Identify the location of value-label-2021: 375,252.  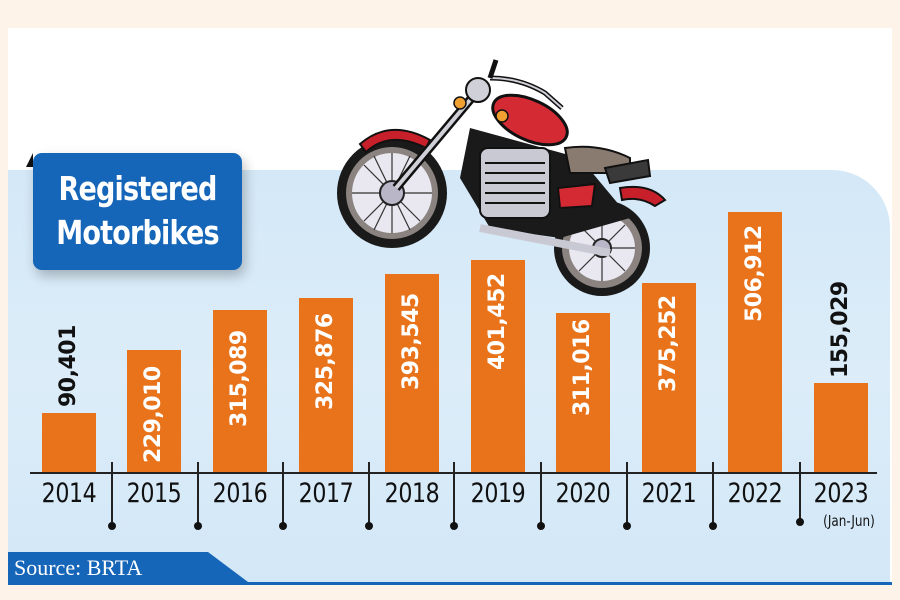
(668, 343).